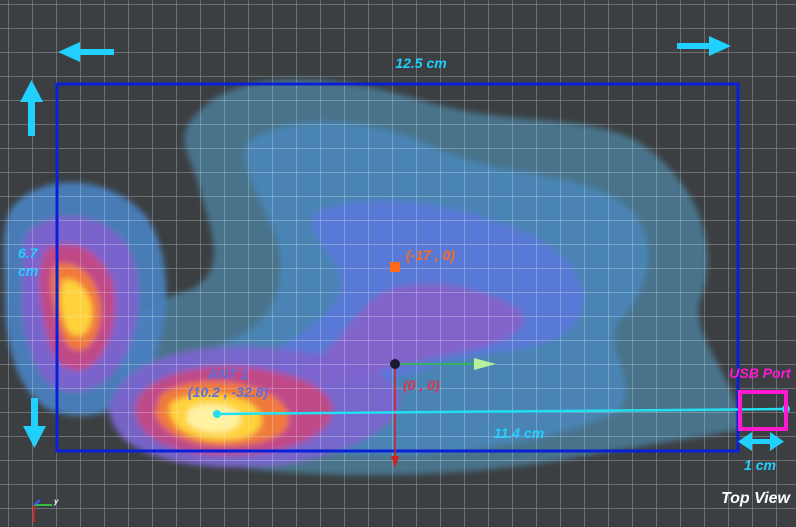  What do you see at coordinates (395, 462) in the screenshot?
I see `origin-y-axis-arrowhead` at bounding box center [395, 462].